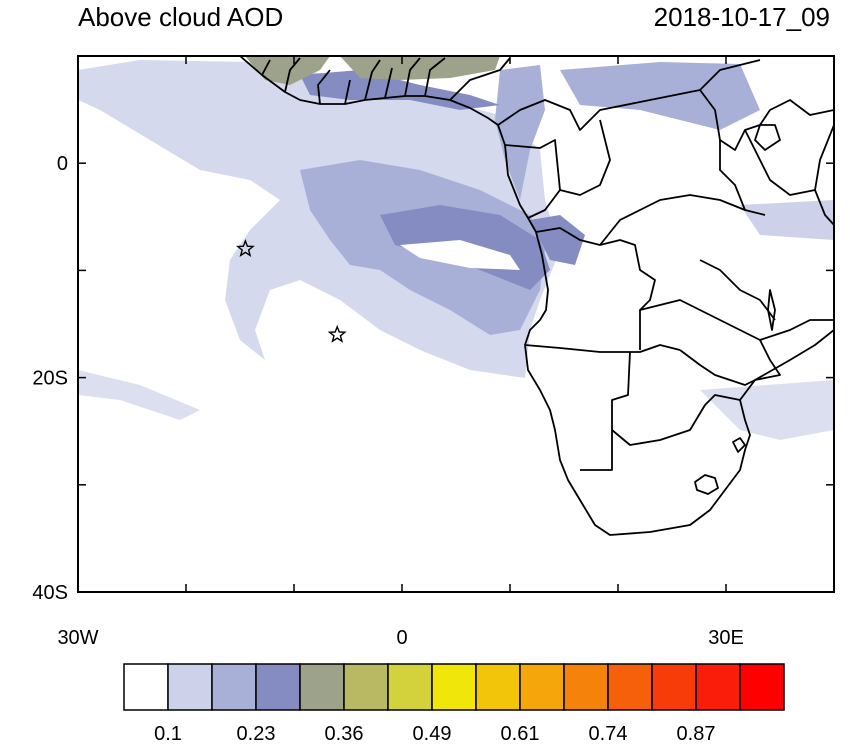 This screenshot has height=747, width=850. What do you see at coordinates (344, 734) in the screenshot?
I see `colorbar-label: 0.36` at bounding box center [344, 734].